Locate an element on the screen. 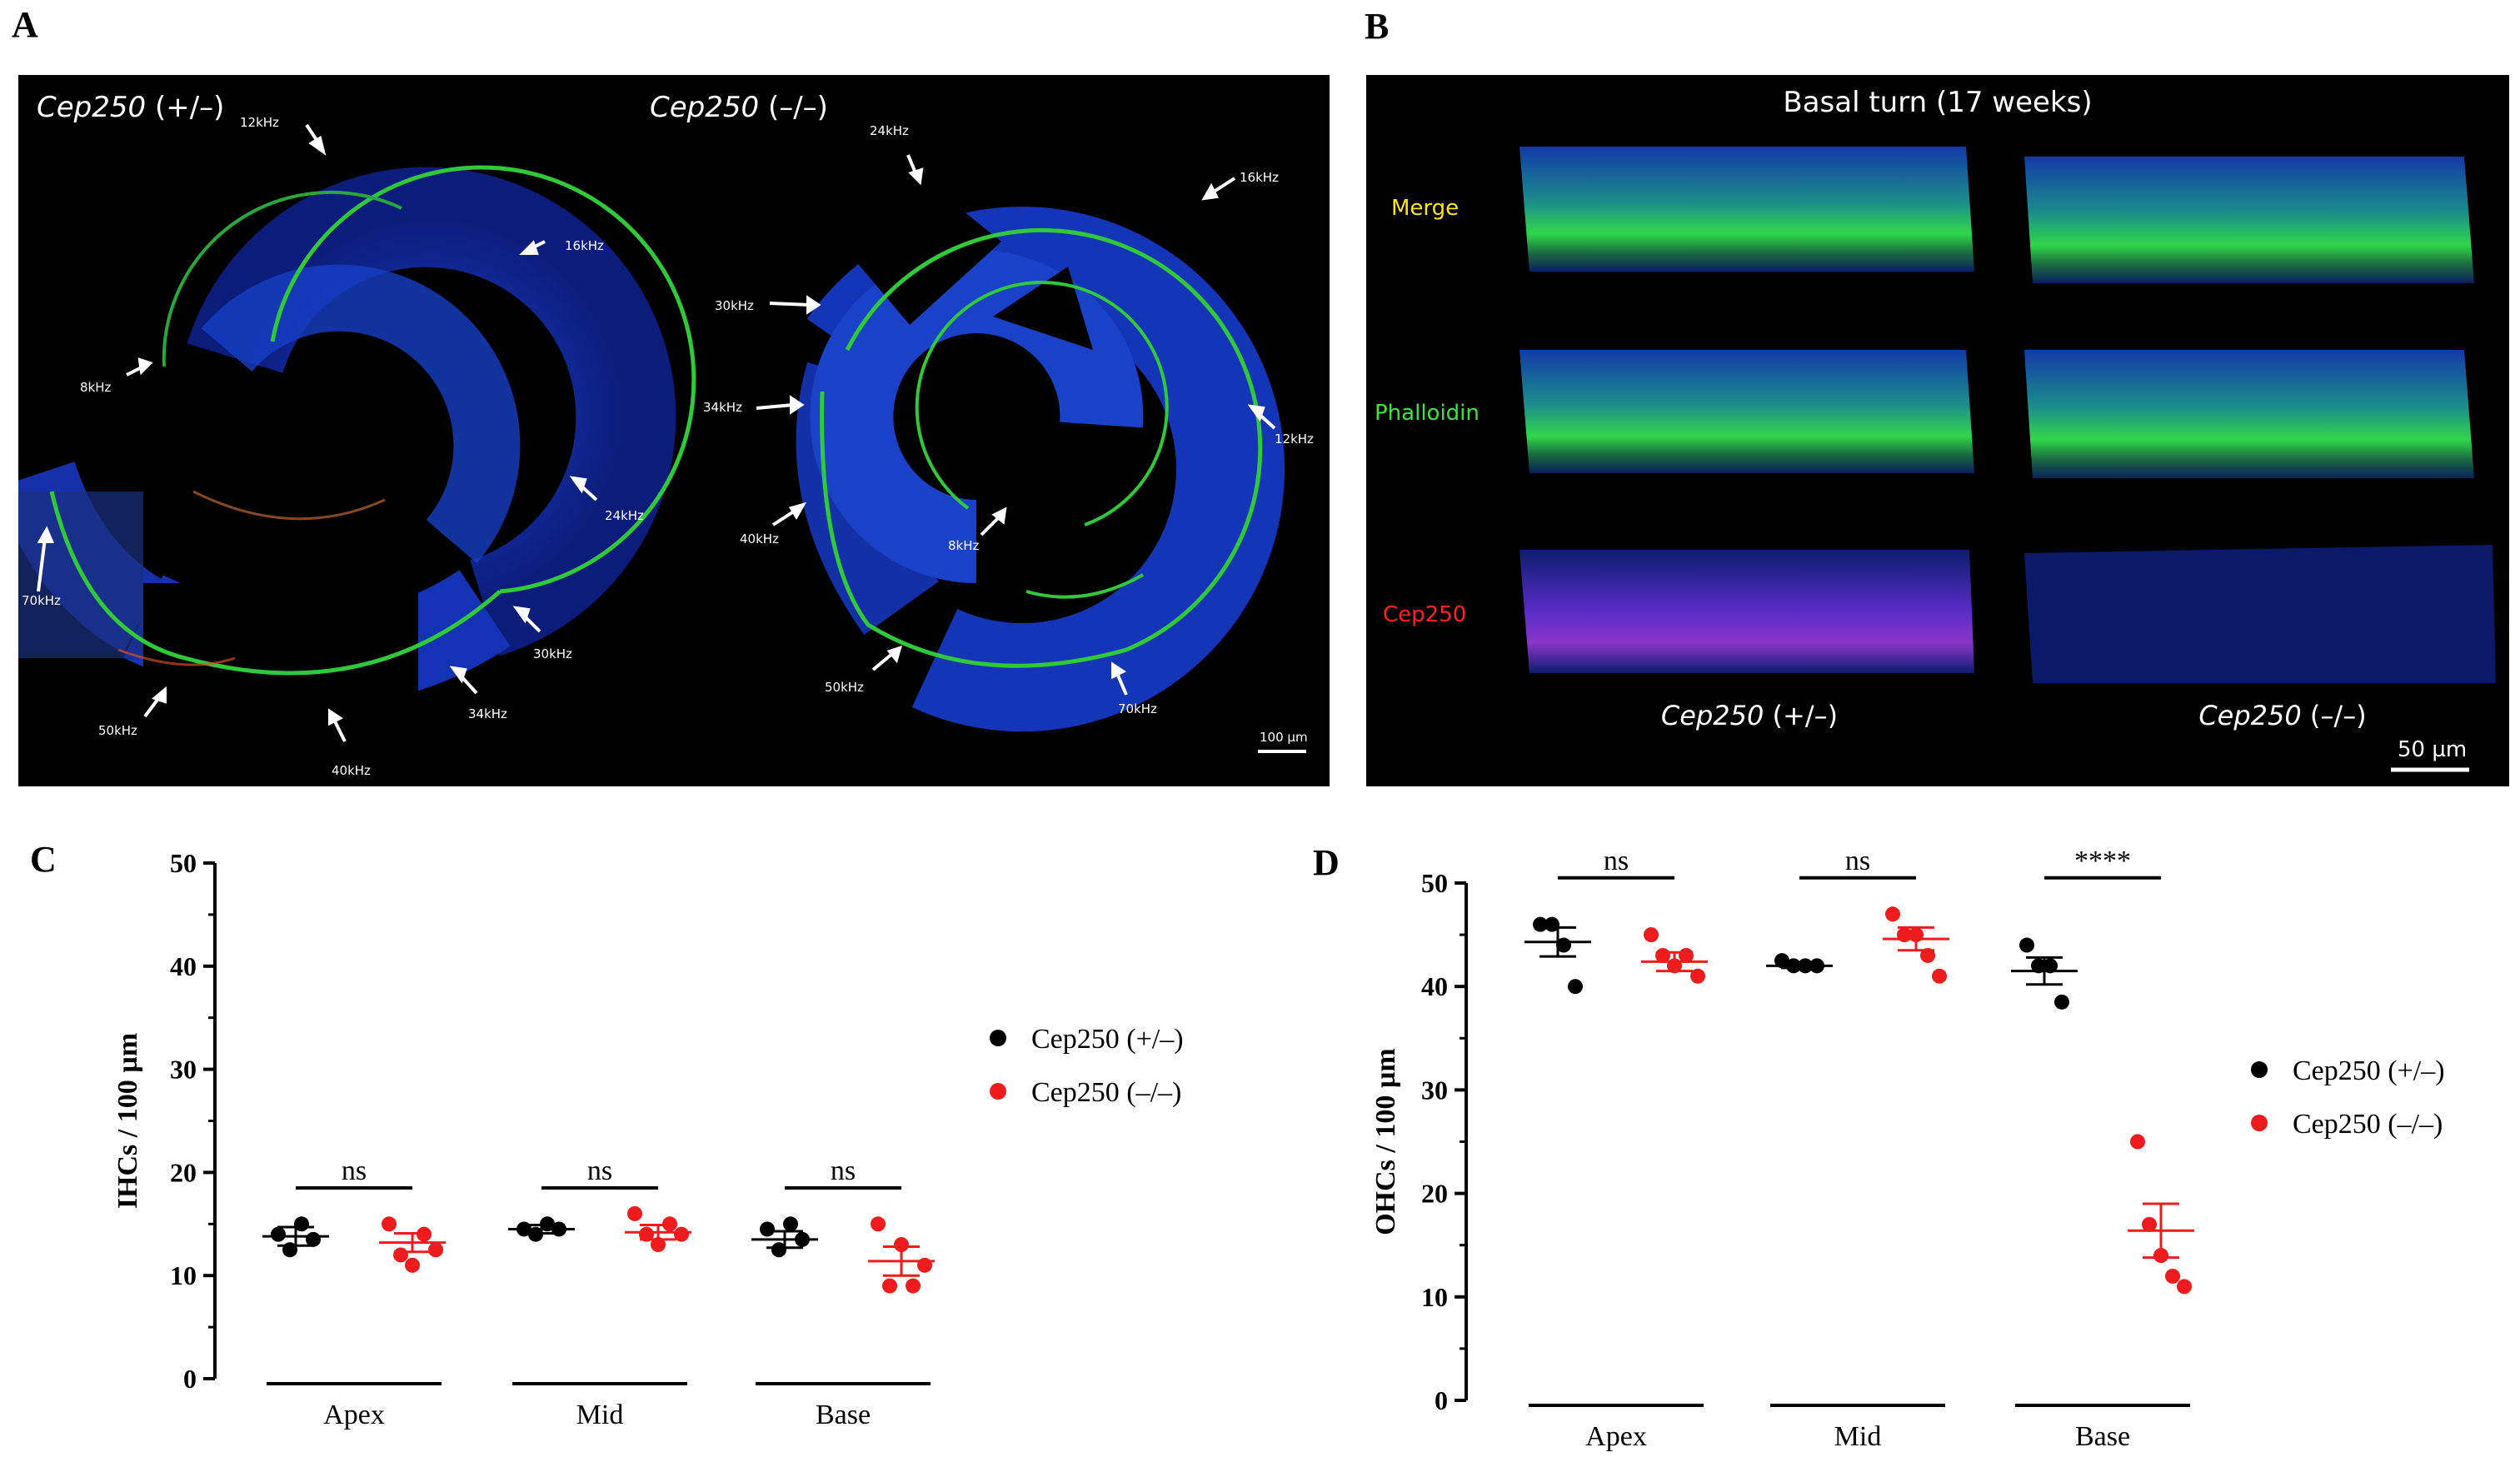 The image size is (2520, 1457). freq-label-left: 70kHz is located at coordinates (41, 600).